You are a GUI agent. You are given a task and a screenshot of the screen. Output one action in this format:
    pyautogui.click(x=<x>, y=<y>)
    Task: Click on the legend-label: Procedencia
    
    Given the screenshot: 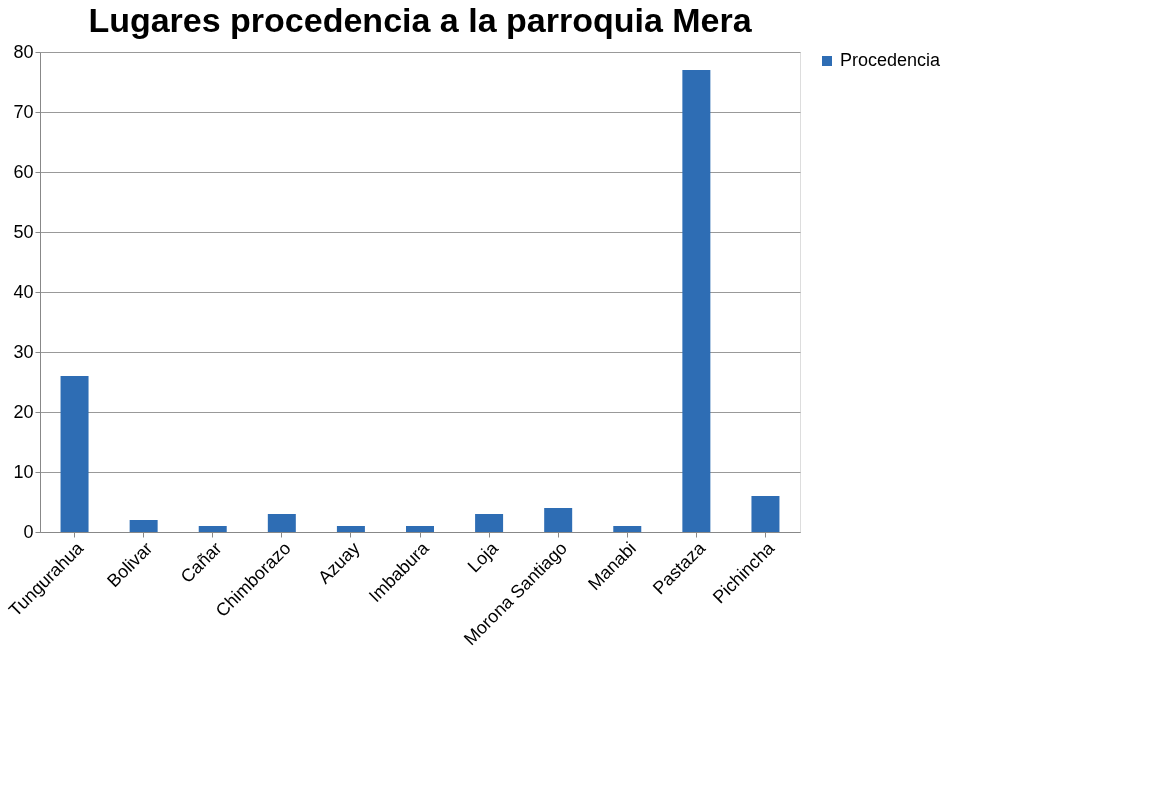 What is the action you would take?
    pyautogui.click(x=891, y=60)
    